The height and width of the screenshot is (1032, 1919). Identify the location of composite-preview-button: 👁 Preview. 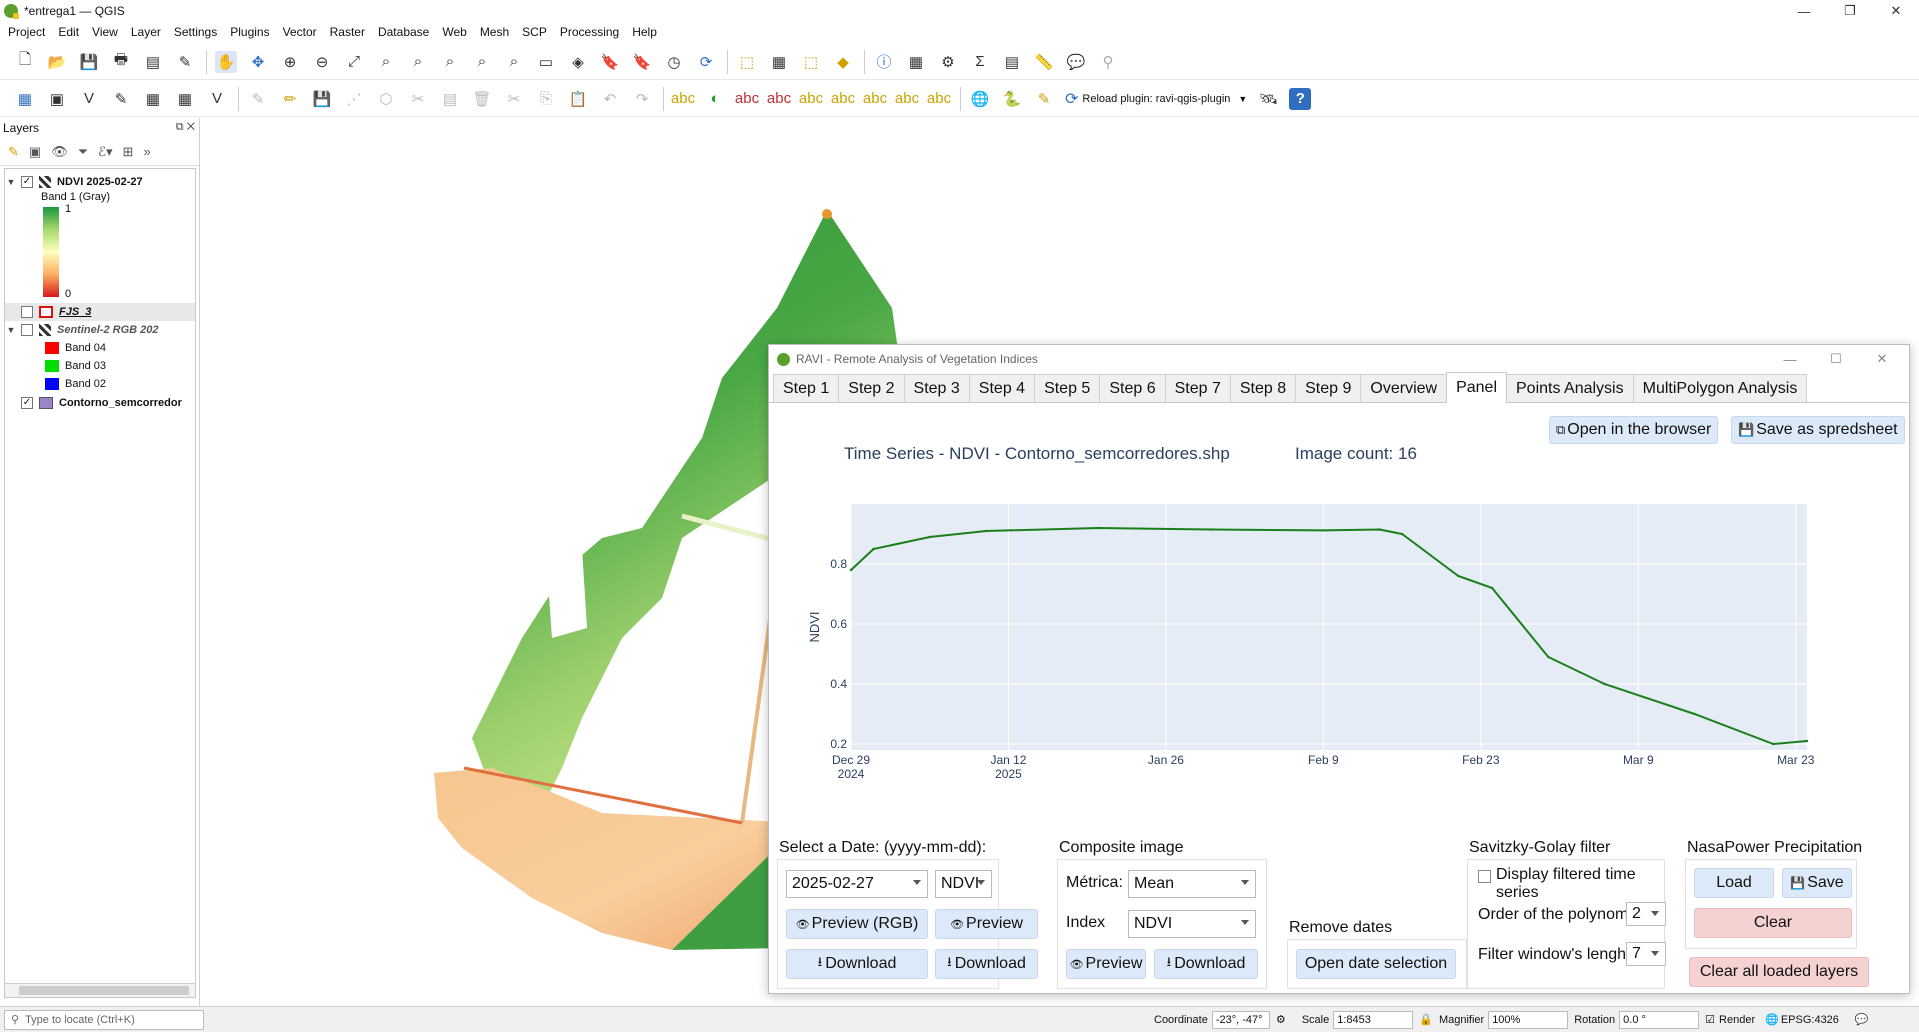
(1106, 964).